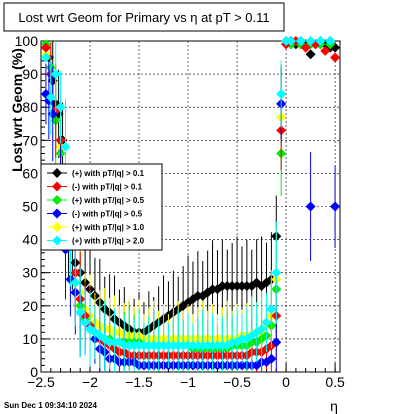 Image resolution: width=400 pixels, height=414 pixels. I want to click on legend-label: (+) with pT/|q| > 0.1, so click(108, 173).